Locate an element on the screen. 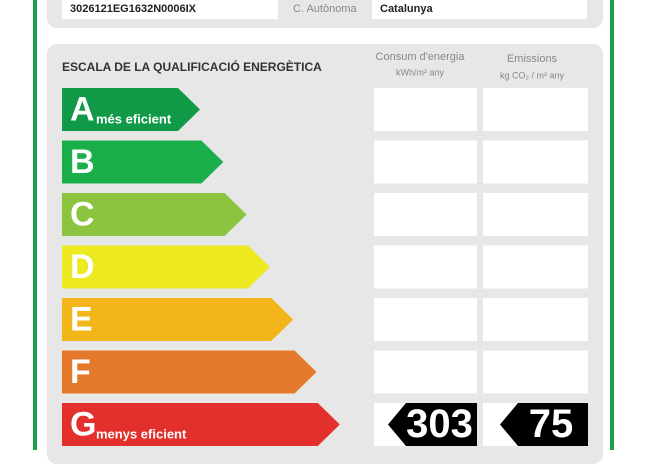 The height and width of the screenshot is (464, 650). column-unit: kg CO₂ / m² any is located at coordinates (532, 75).